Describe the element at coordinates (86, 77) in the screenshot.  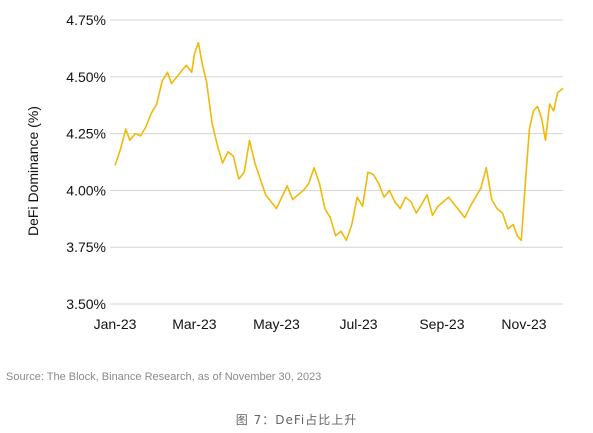
I see `y-tick-label: 4.50%` at that location.